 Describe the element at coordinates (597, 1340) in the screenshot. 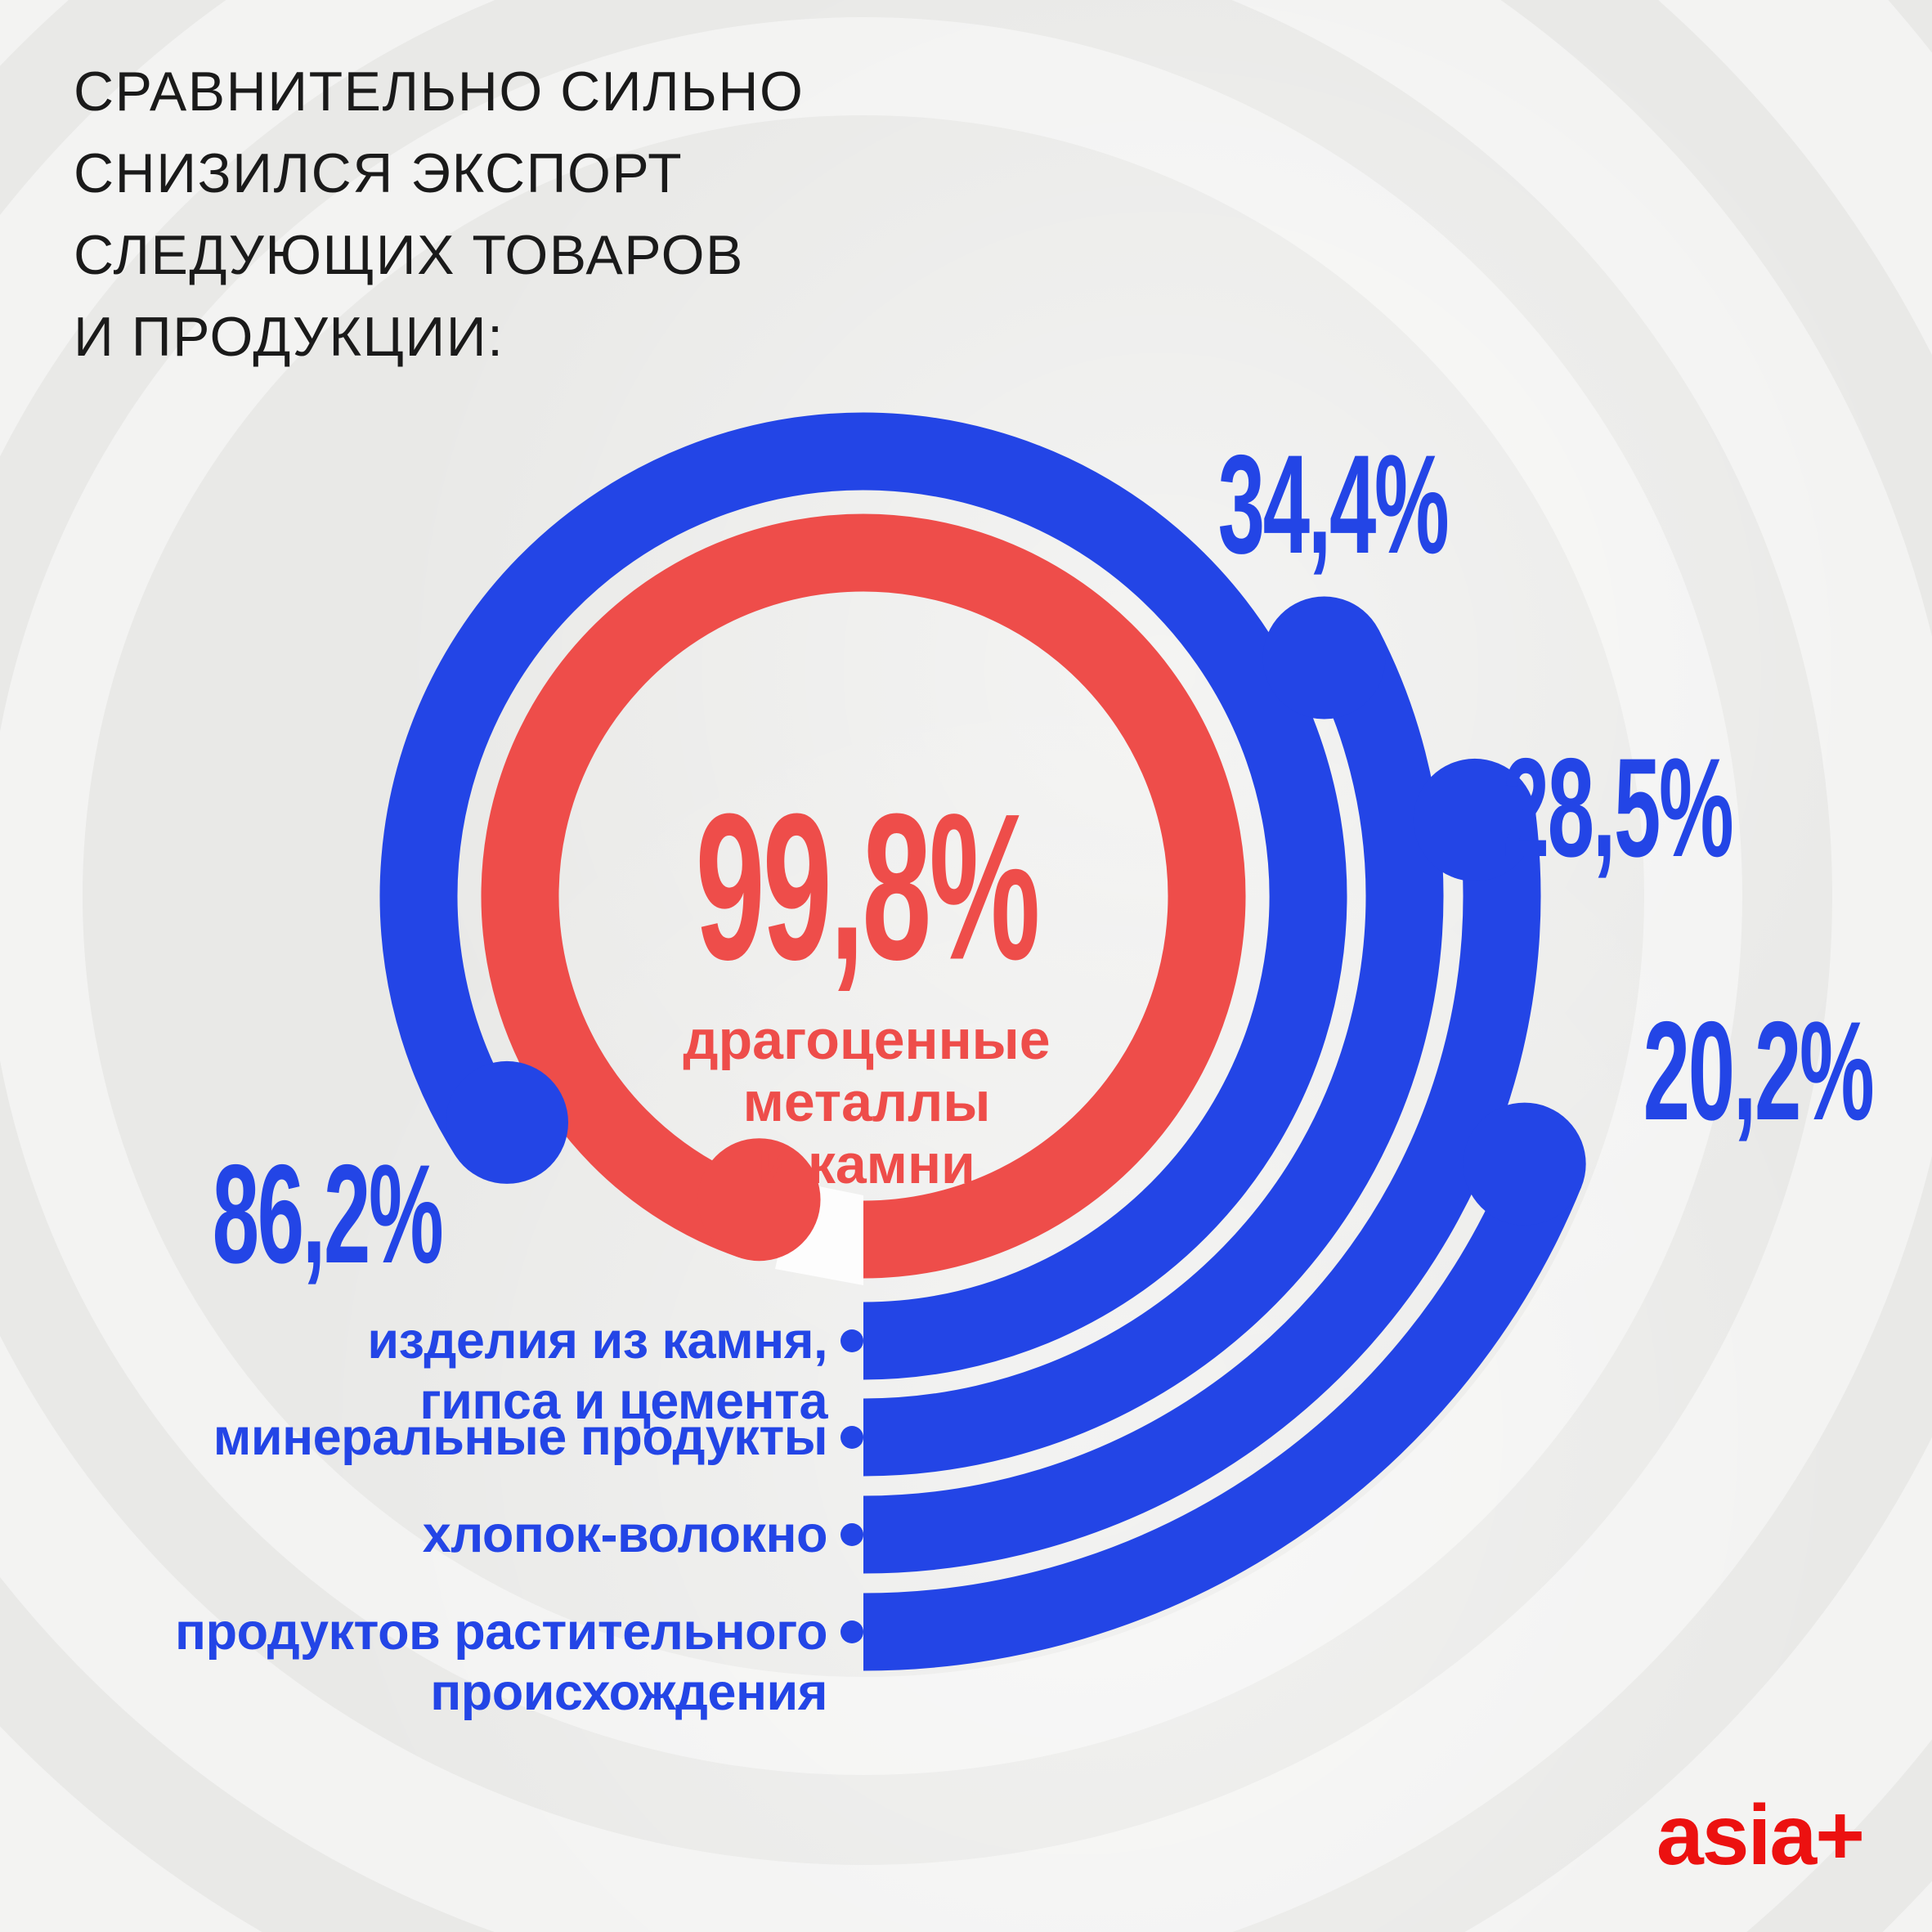

I see `category-label-line: изделия из камня,` at that location.